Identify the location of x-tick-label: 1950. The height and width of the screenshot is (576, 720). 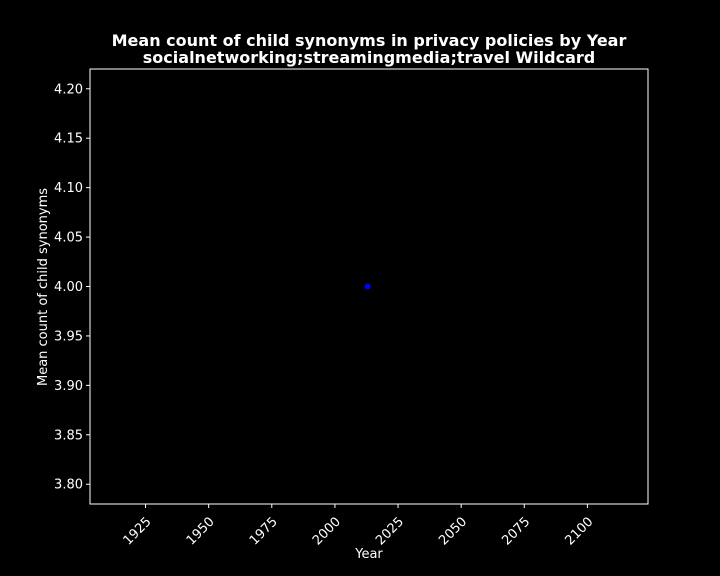
(201, 531).